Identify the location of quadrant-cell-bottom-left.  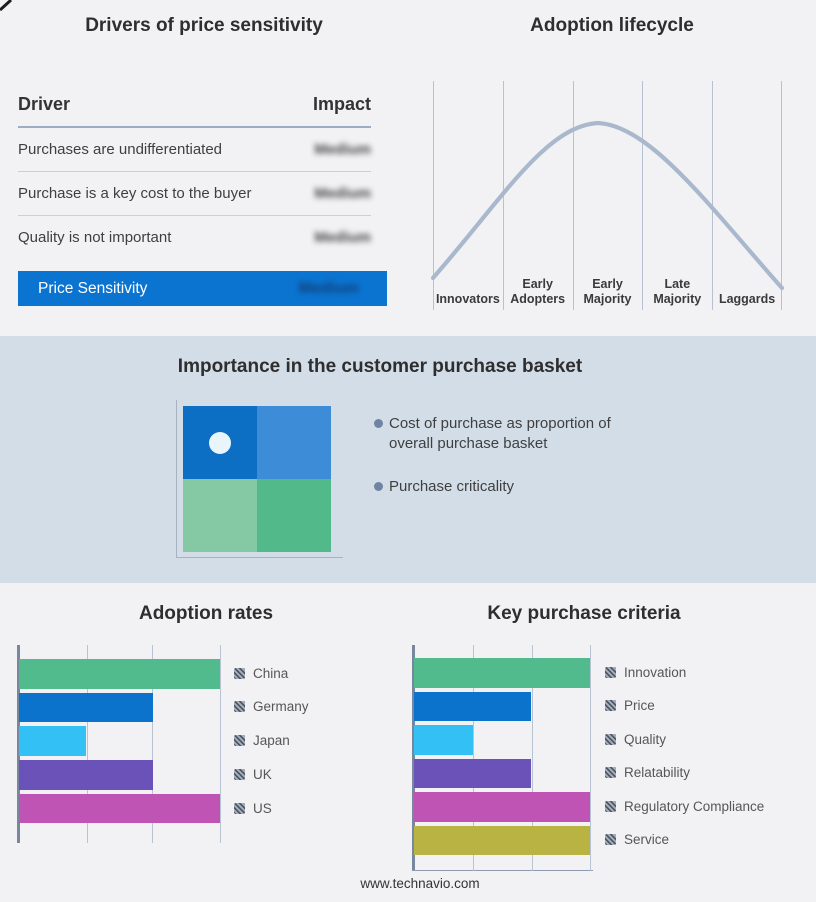
(220, 515).